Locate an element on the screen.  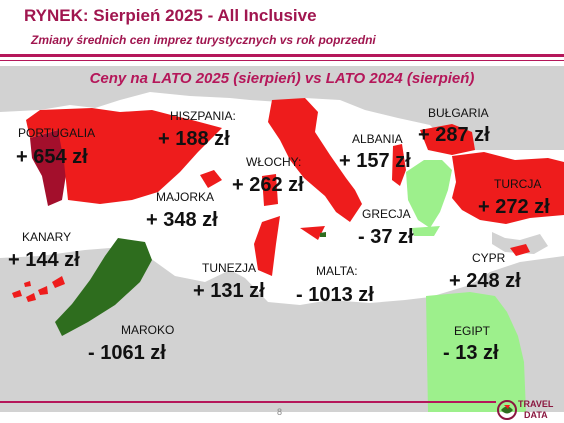
value-wlochy: + 262 zł is located at coordinates (268, 185).